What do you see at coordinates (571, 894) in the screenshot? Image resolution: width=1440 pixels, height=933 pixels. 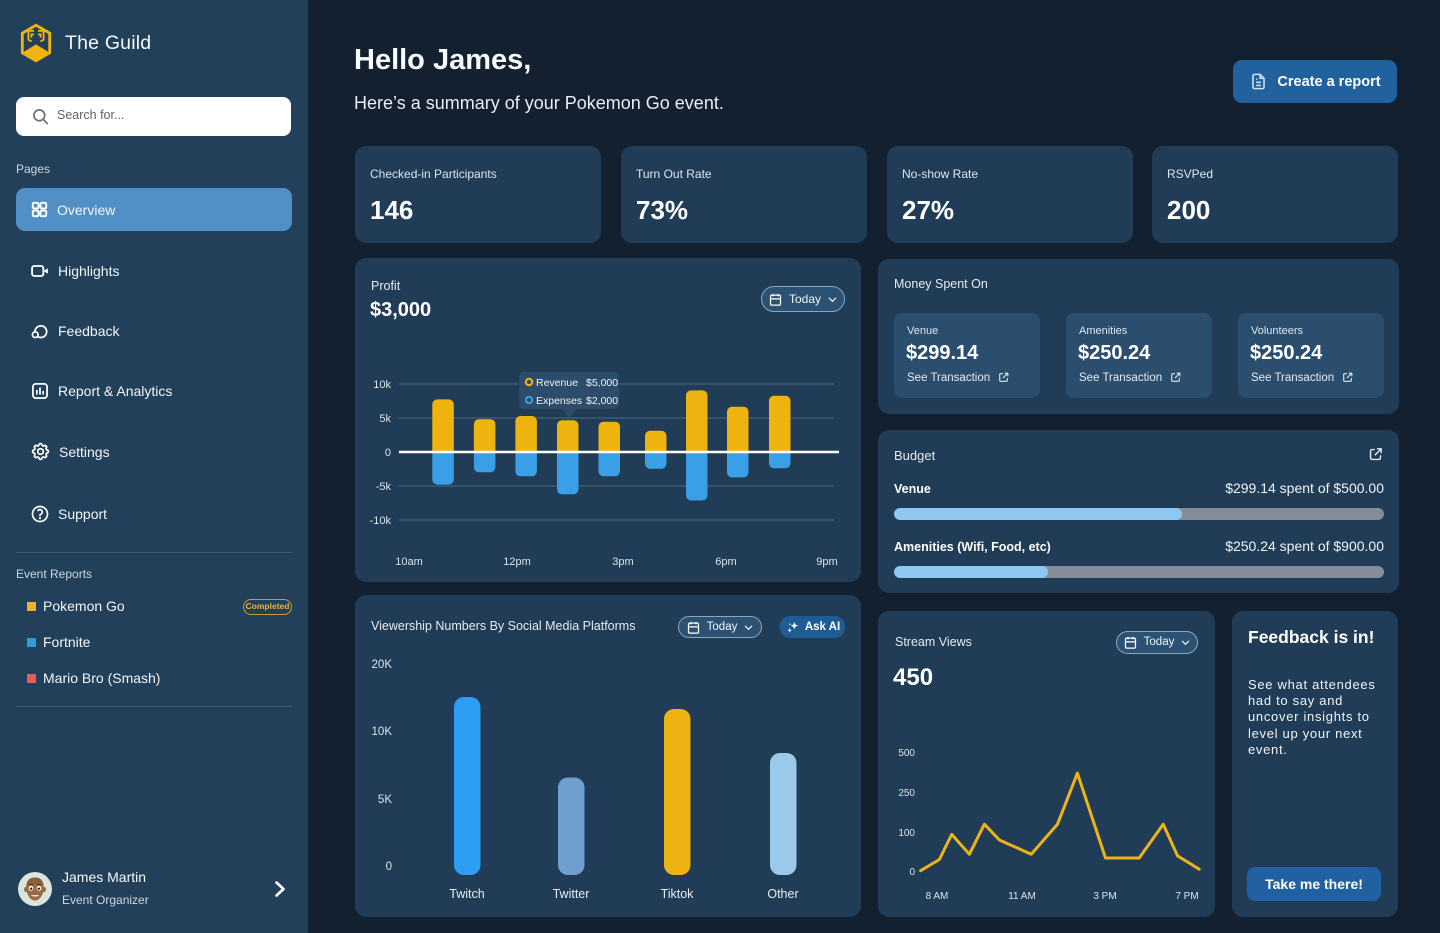 I see `svg-text: Twitter` at bounding box center [571, 894].